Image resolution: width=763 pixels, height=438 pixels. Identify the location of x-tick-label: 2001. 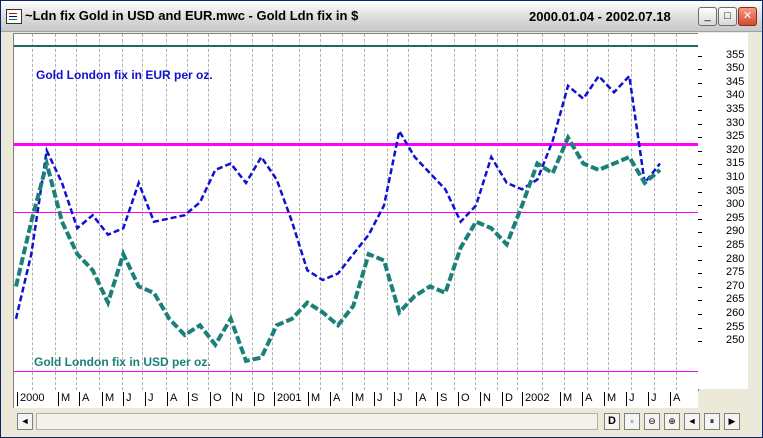
(287, 399).